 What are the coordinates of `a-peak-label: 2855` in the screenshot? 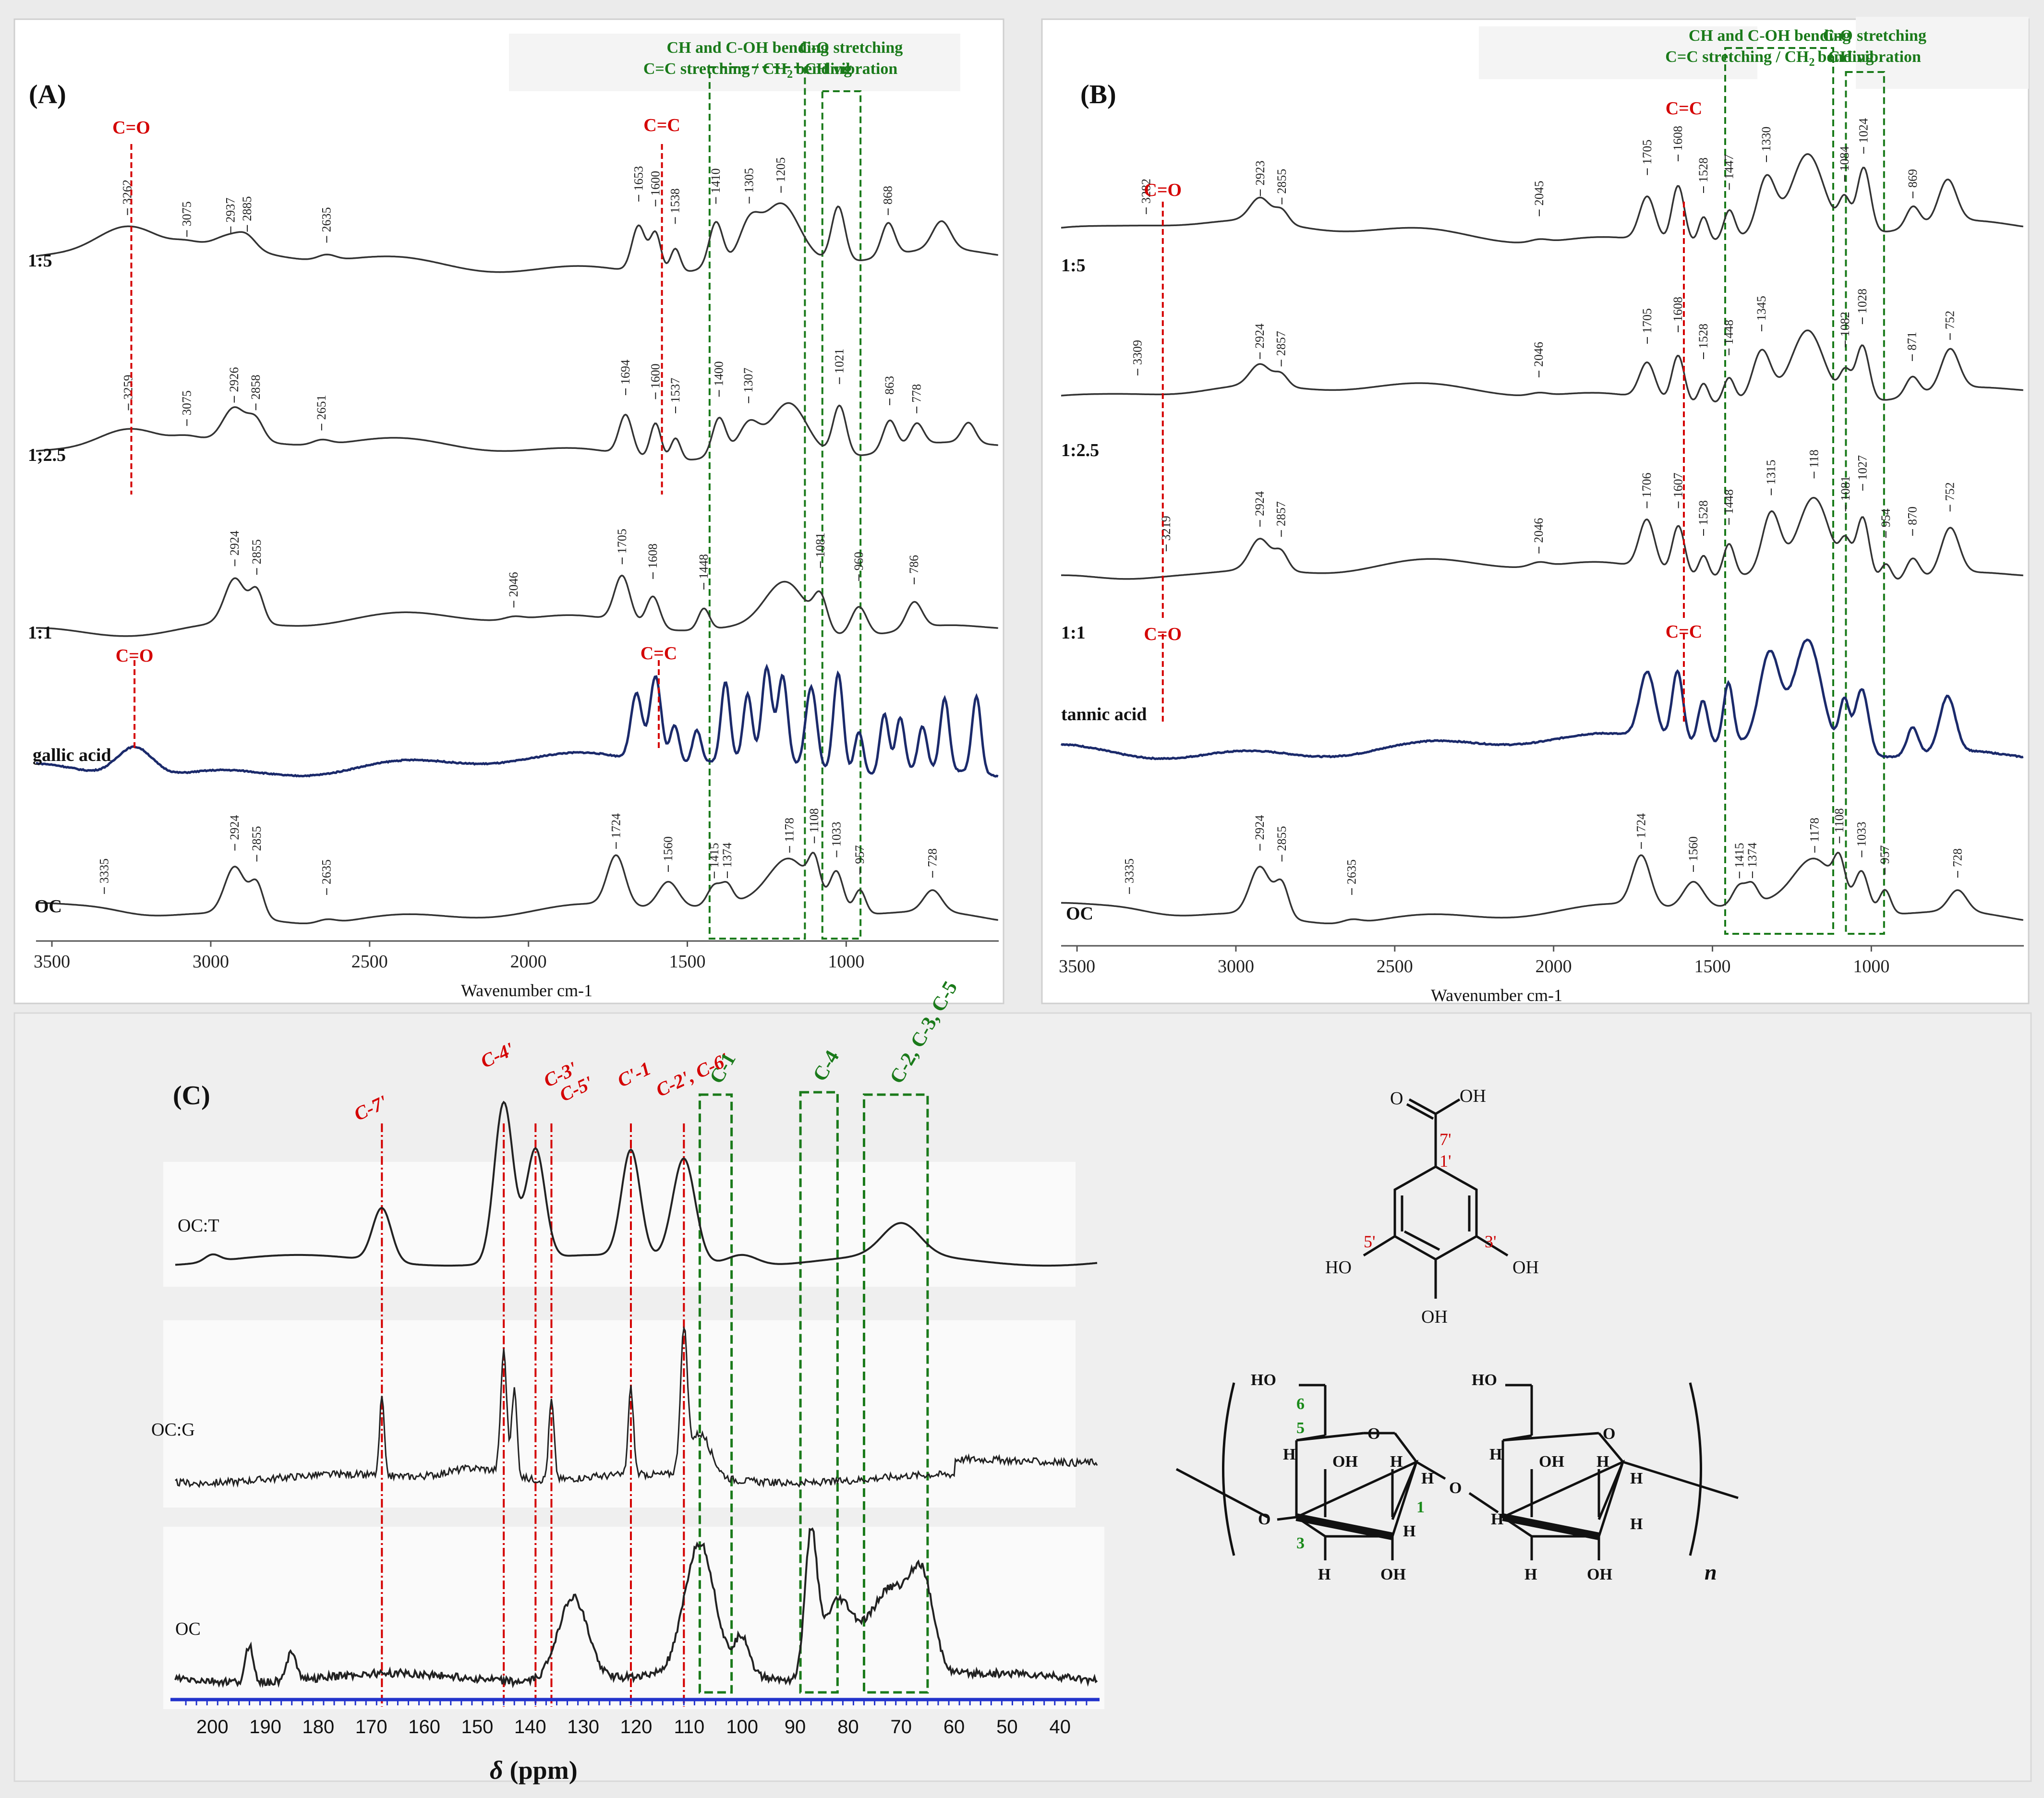 It's located at (257, 551).